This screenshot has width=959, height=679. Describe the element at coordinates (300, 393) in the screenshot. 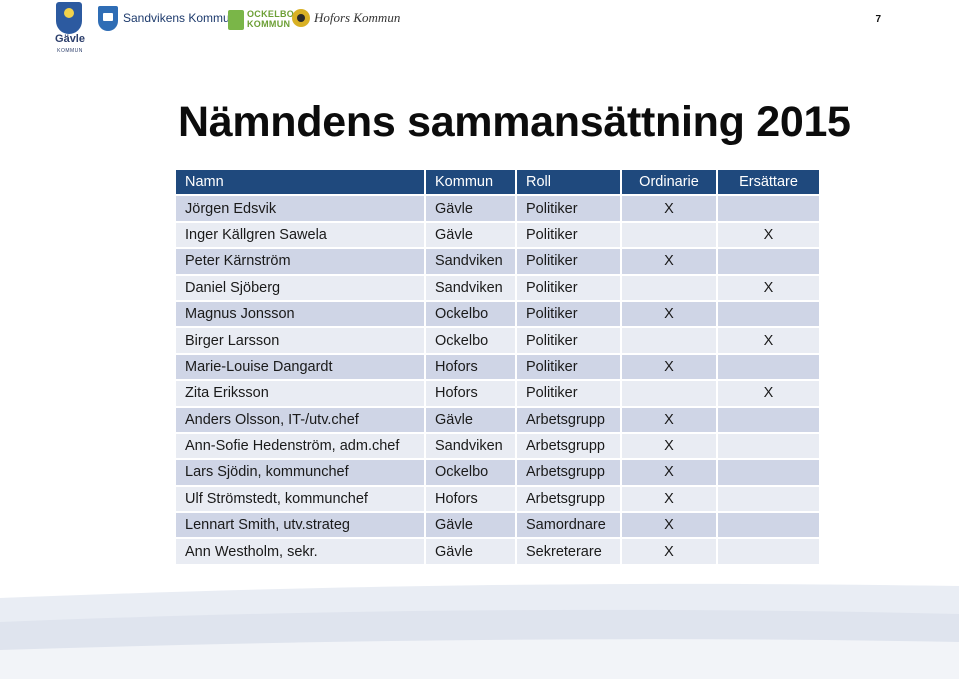

I see `name-cell: Zita Eriksson` at that location.